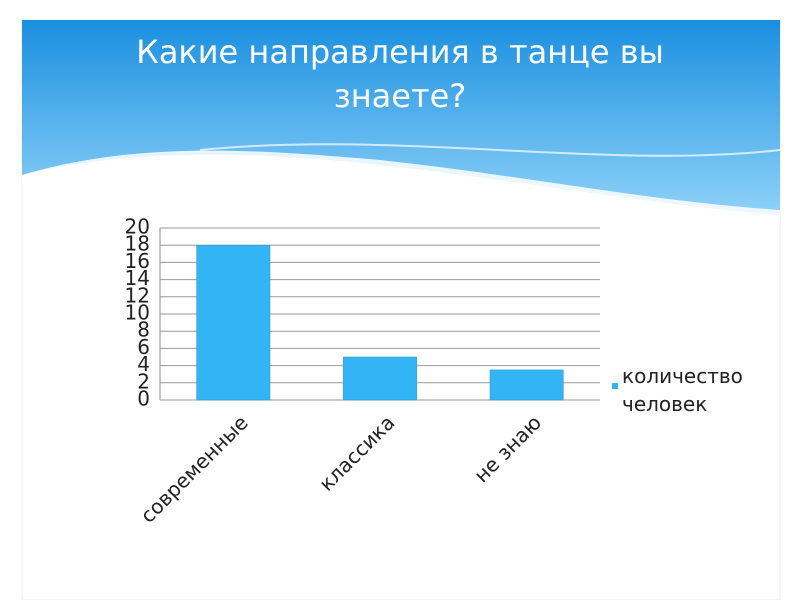  What do you see at coordinates (137, 278) in the screenshot?
I see `y-tick-label: 14` at bounding box center [137, 278].